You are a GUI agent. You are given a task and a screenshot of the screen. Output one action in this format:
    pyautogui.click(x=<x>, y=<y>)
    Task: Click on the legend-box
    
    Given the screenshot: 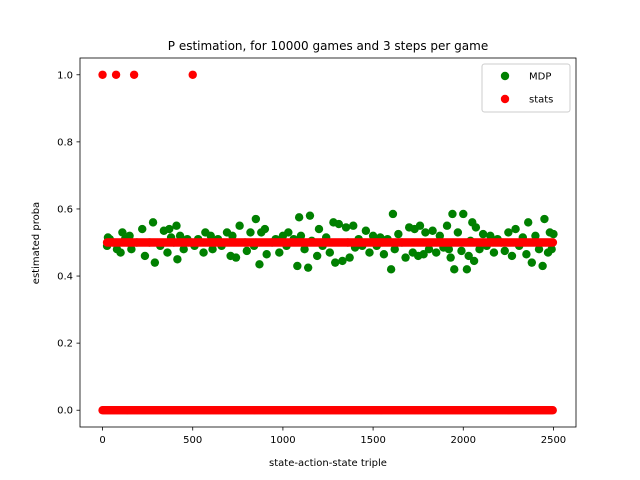 What is the action you would take?
    pyautogui.click(x=526, y=88)
    